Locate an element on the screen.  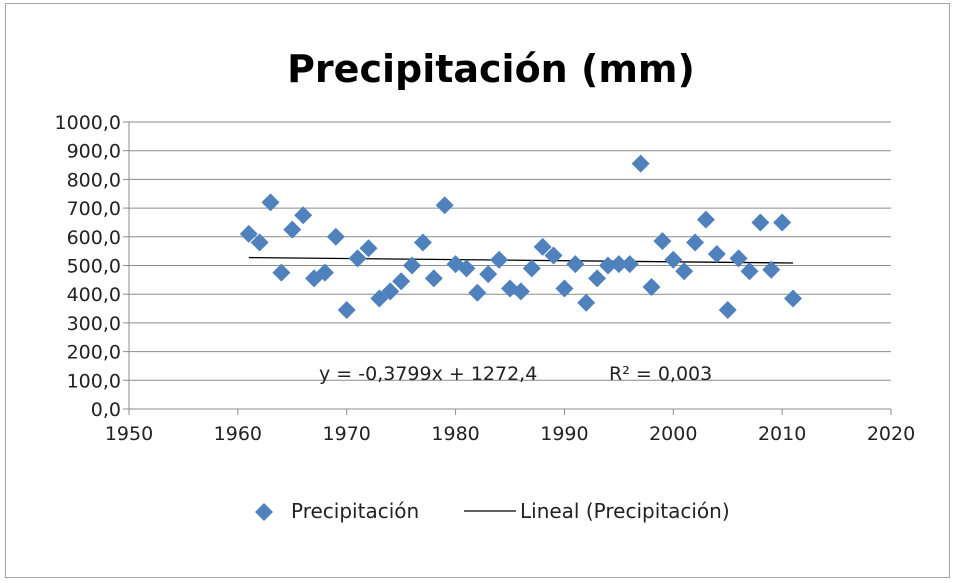
y-tick-label: 800,0 is located at coordinates (94, 180).